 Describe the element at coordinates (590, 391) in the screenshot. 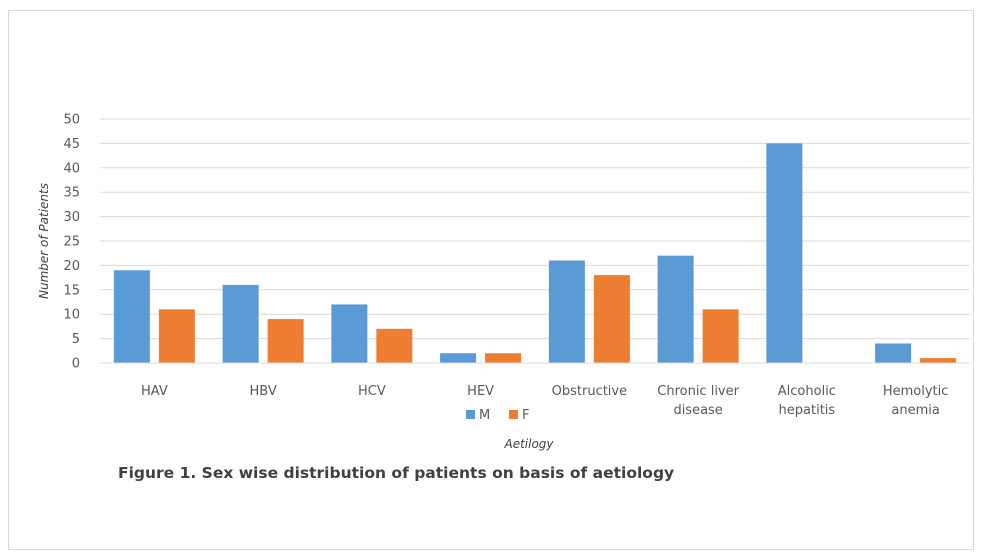

I see `category-label: Obstructive` at that location.